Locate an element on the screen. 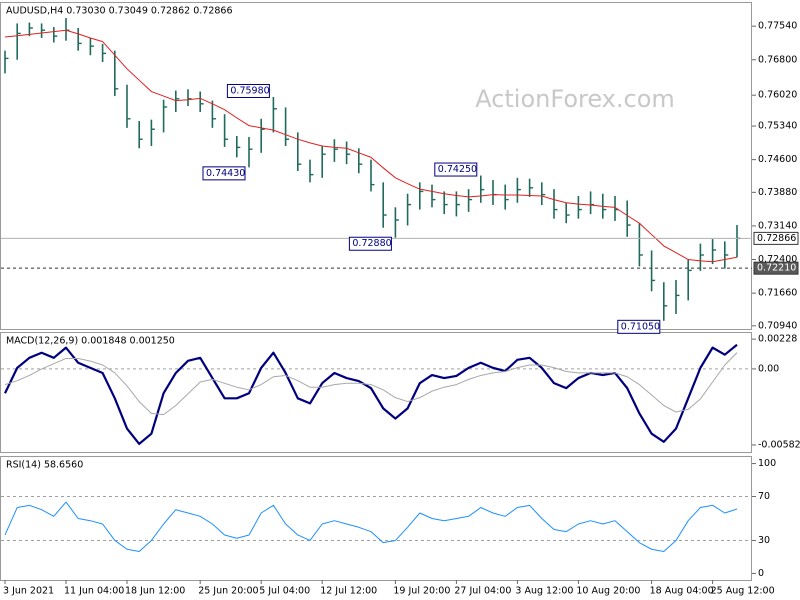 This screenshot has height=600, width=800. annotation-label: 0.74430 is located at coordinates (225, 173).